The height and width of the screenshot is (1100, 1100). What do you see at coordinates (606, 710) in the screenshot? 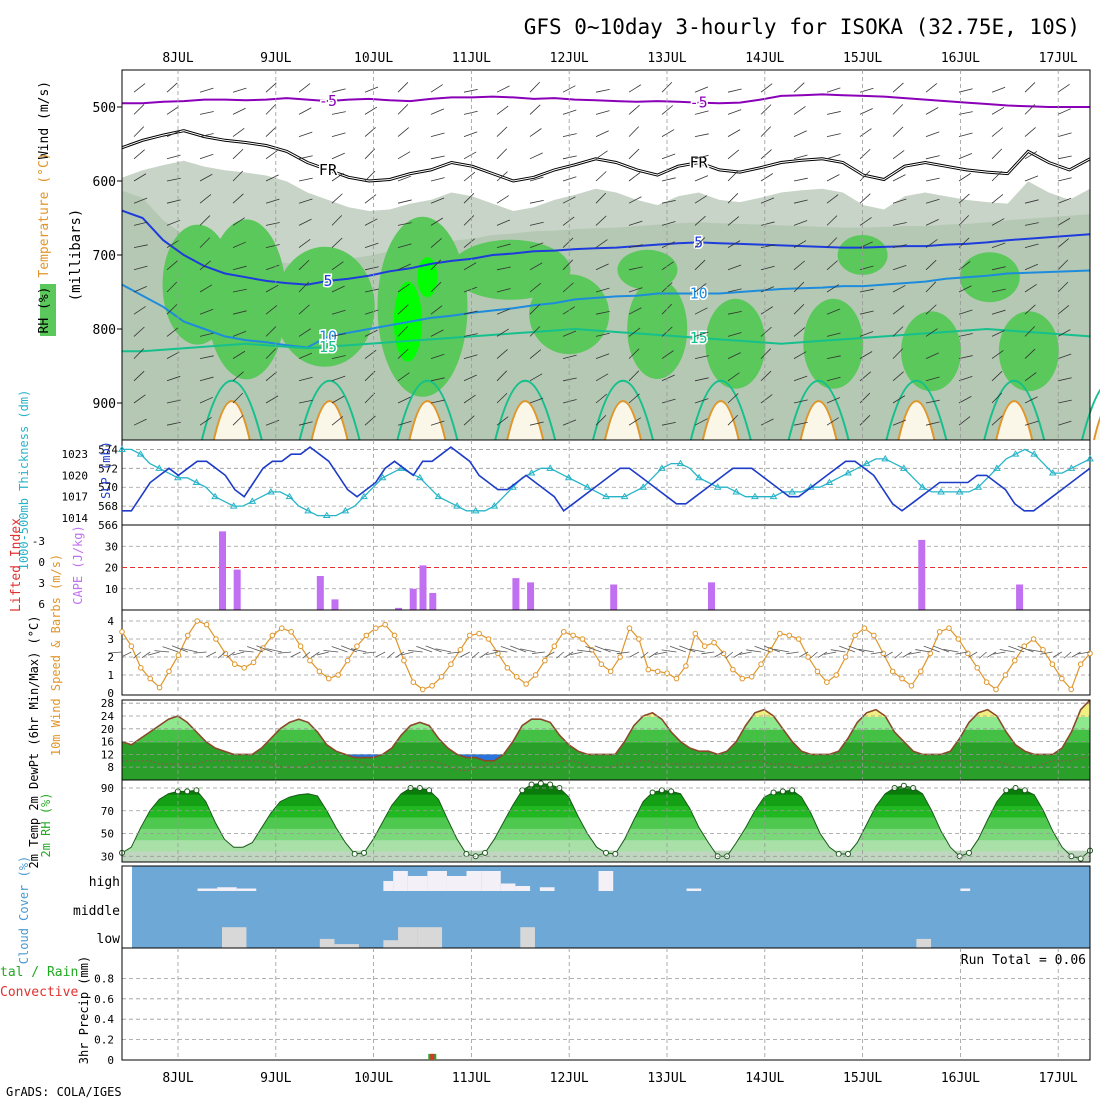
I see `temp-band` at bounding box center [606, 710].